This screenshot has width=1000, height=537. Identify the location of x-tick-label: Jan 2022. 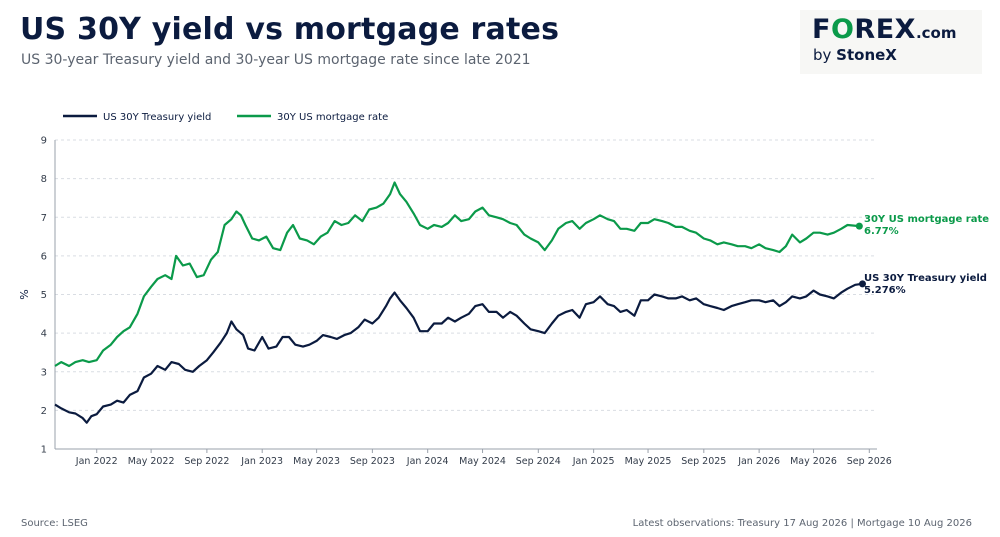
(96, 461).